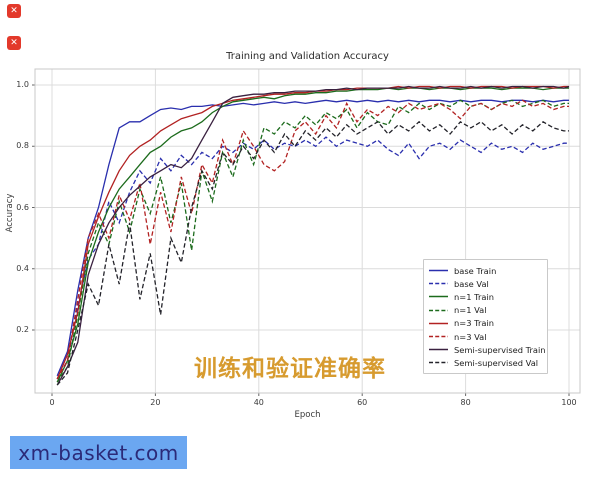 The height and width of the screenshot is (480, 600). Describe the element at coordinates (470, 336) in the screenshot. I see `legend-label: n=3 Val` at that location.